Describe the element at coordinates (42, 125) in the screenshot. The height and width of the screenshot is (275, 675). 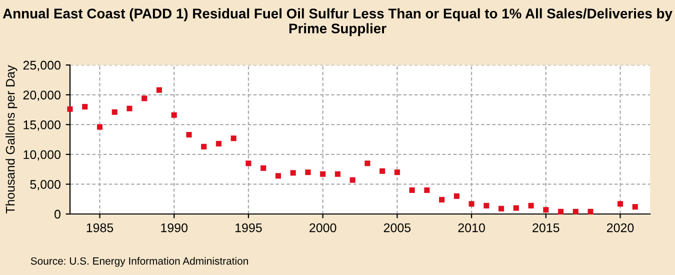
I see `y-tick-label: 15,000` at that location.